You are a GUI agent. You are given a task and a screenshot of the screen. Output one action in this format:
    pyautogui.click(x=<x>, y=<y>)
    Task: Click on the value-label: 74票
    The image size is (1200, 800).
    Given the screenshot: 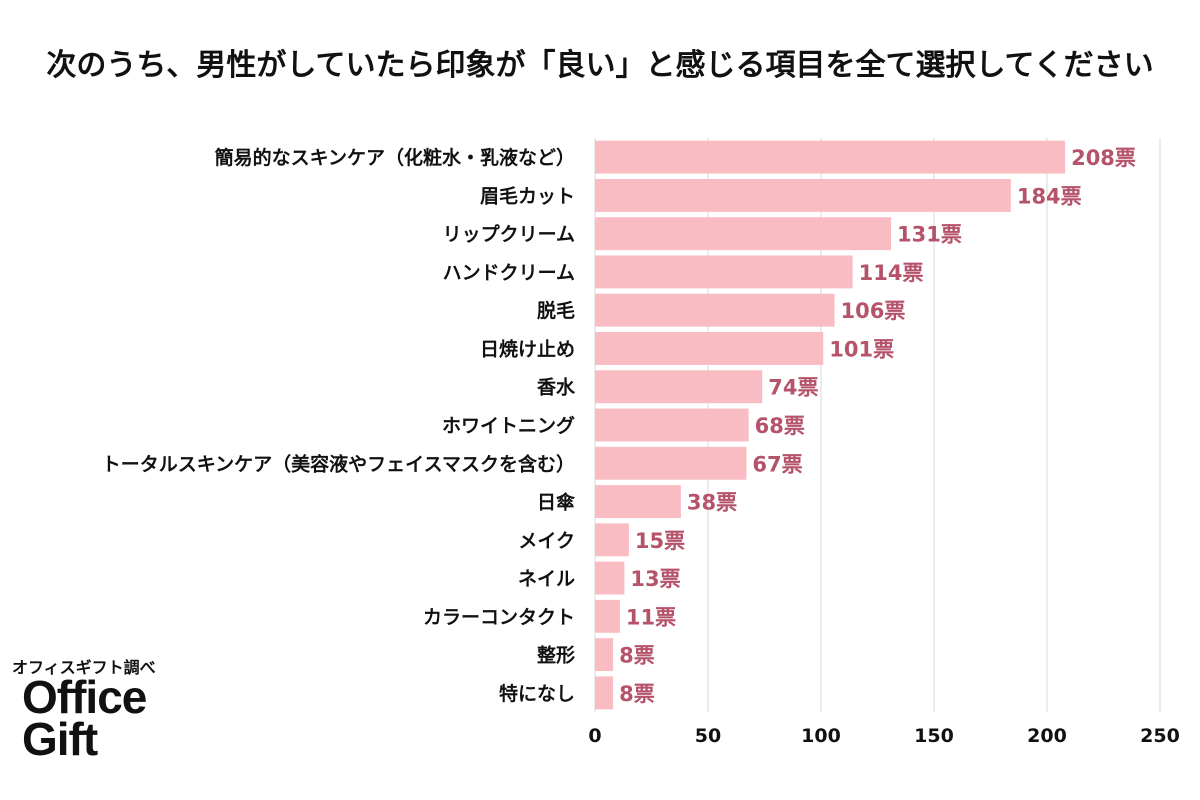 What is the action you would take?
    pyautogui.click(x=793, y=388)
    